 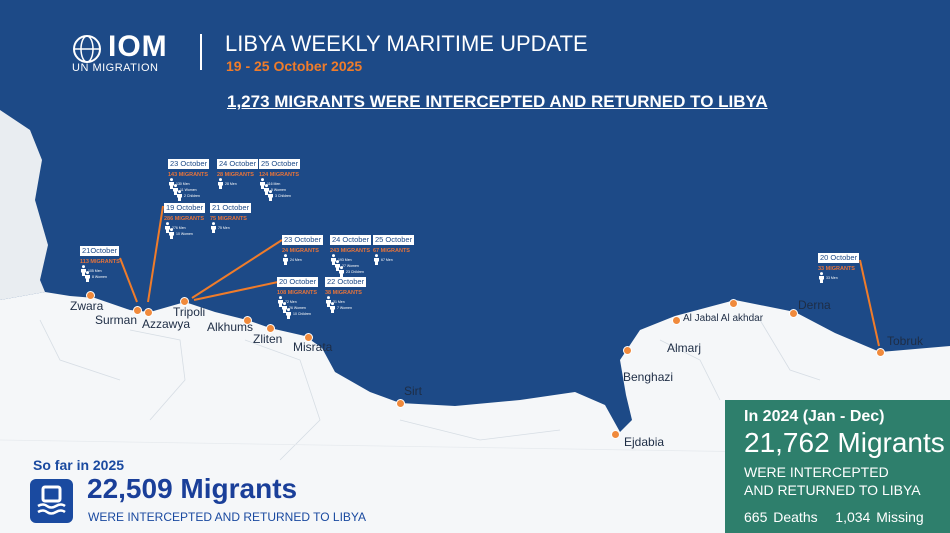 I want to click on city-label: Zwara, so click(x=87, y=306).